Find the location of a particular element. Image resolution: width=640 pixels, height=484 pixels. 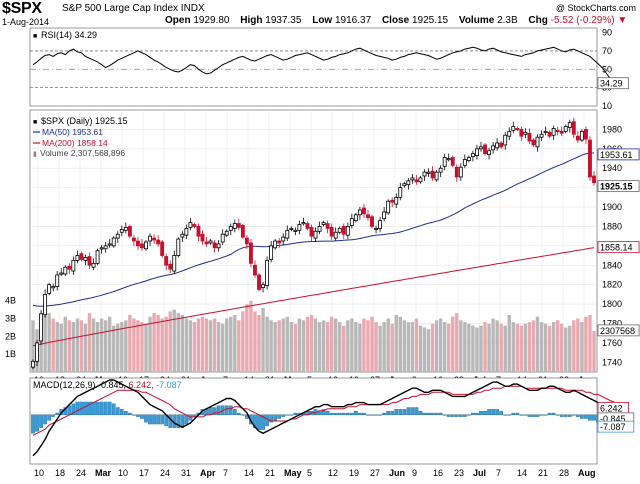

price-tick-label: 1840 is located at coordinates (612, 265).